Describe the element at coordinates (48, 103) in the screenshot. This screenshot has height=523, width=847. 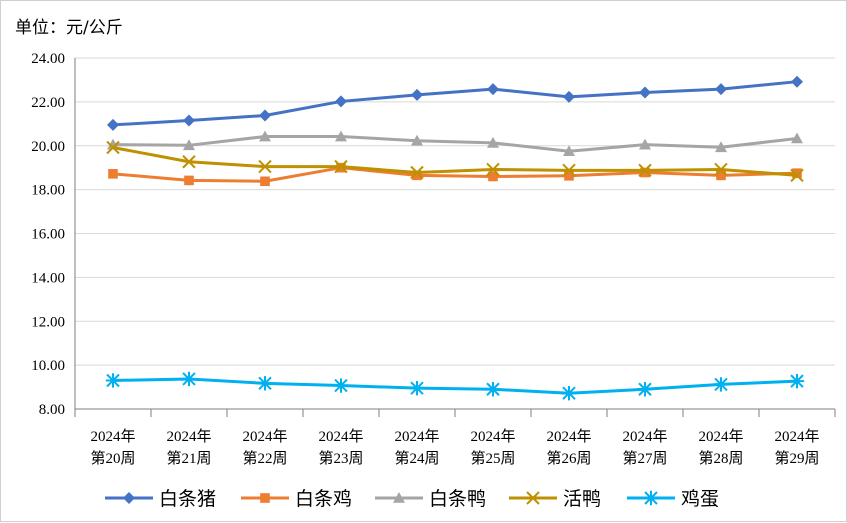
I see `y-tick-label: 22.00` at that location.